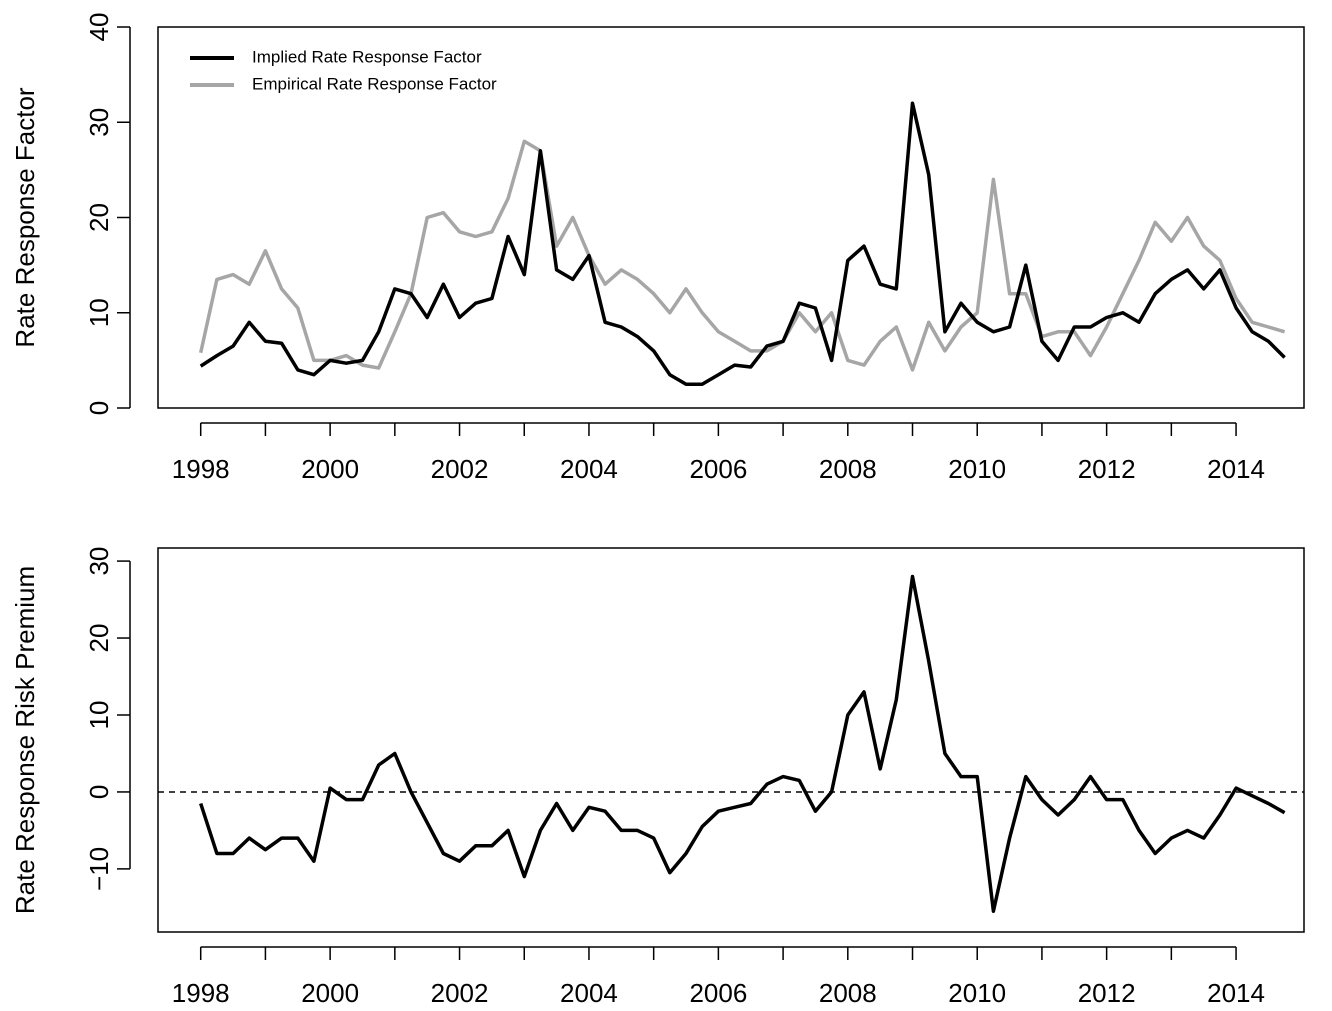  What do you see at coordinates (367, 56) in the screenshot?
I see `legend-label: Implied Rate Response Factor` at bounding box center [367, 56].